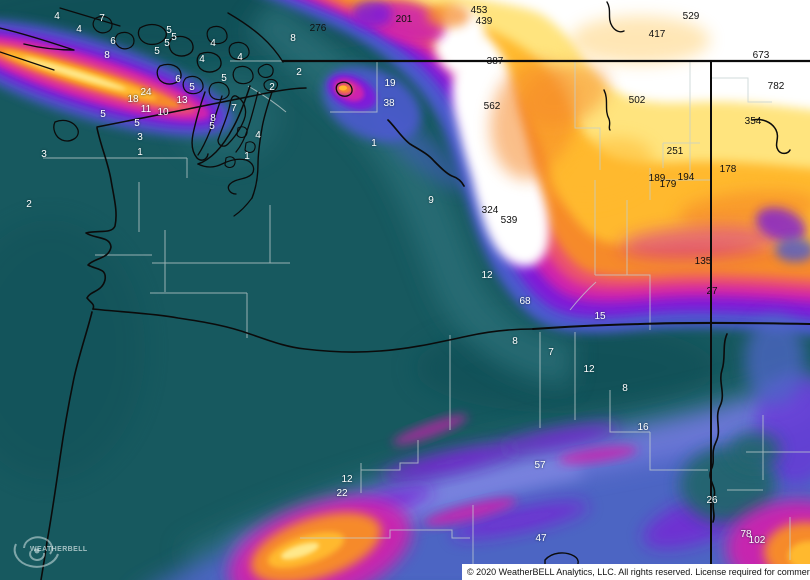  I want to click on snake-river, so click(718, 428).